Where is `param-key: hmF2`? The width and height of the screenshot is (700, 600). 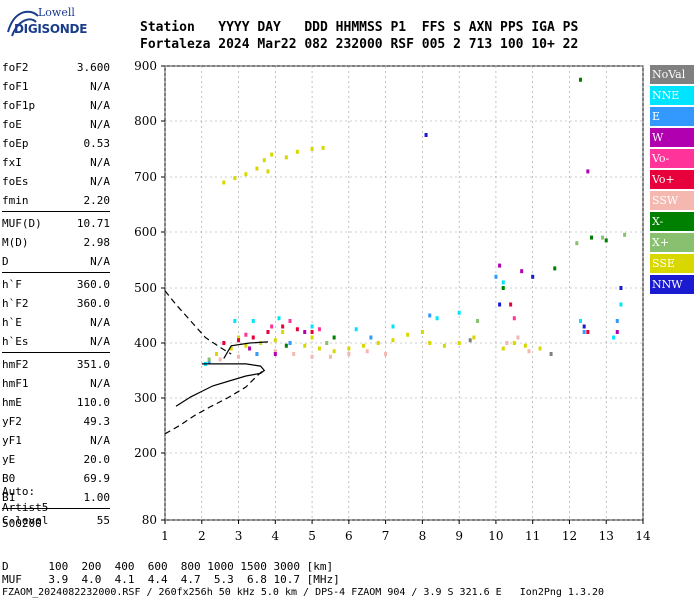
param-key: hmF2 is located at coordinates (15, 364).